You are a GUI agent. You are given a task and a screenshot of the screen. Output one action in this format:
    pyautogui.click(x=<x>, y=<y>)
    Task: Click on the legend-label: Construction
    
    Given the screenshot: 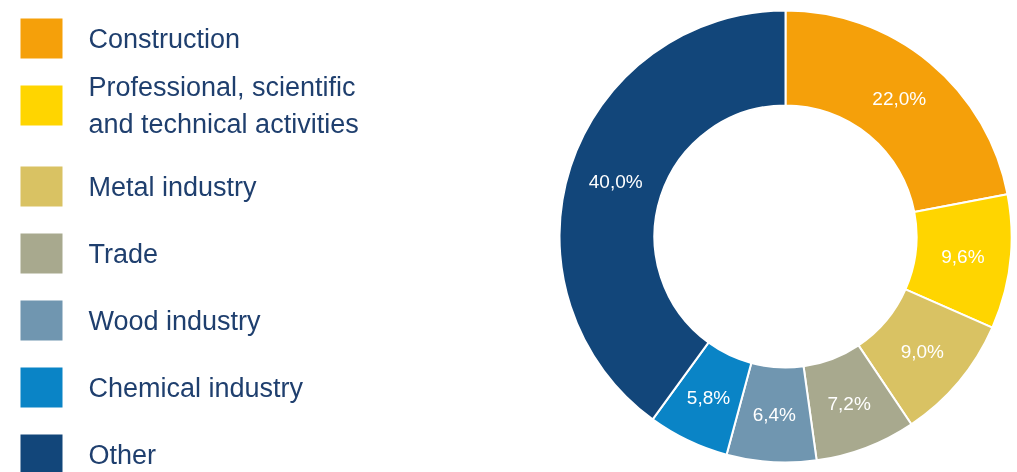 What is the action you would take?
    pyautogui.click(x=164, y=38)
    